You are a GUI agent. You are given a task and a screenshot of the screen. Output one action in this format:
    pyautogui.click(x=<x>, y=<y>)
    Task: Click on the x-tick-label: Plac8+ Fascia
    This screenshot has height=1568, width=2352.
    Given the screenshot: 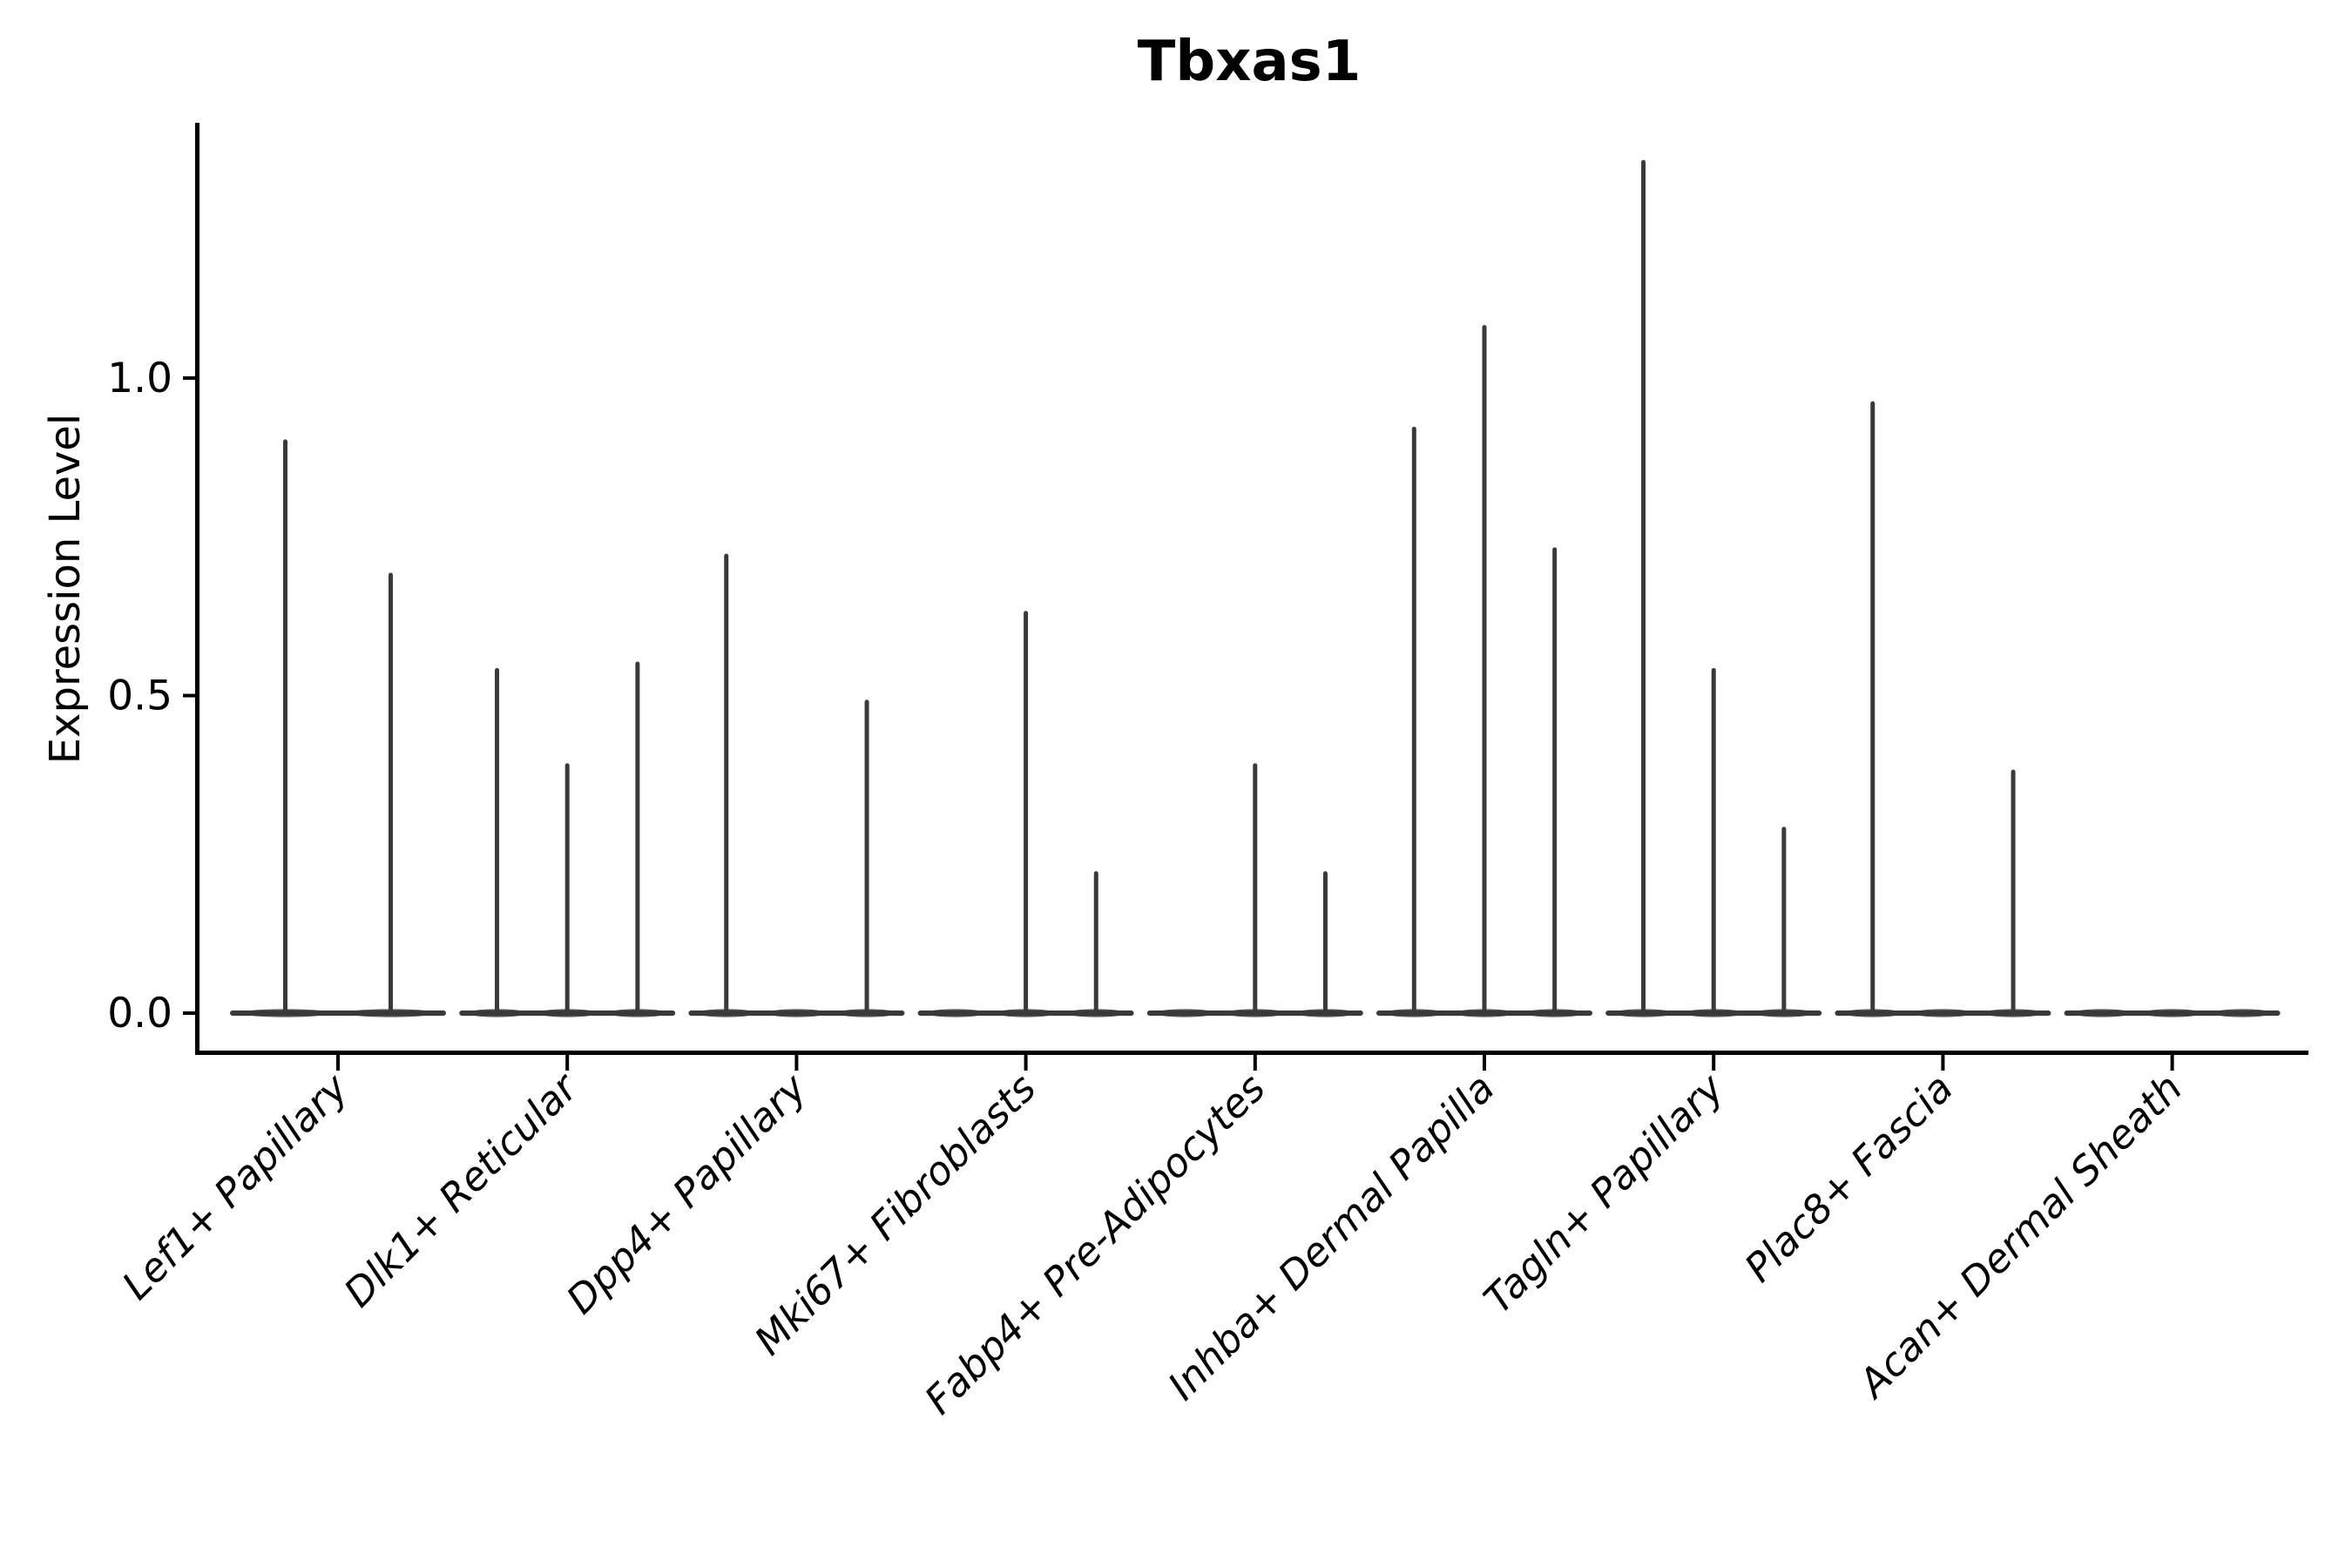 What is the action you would take?
    pyautogui.click(x=1848, y=1177)
    